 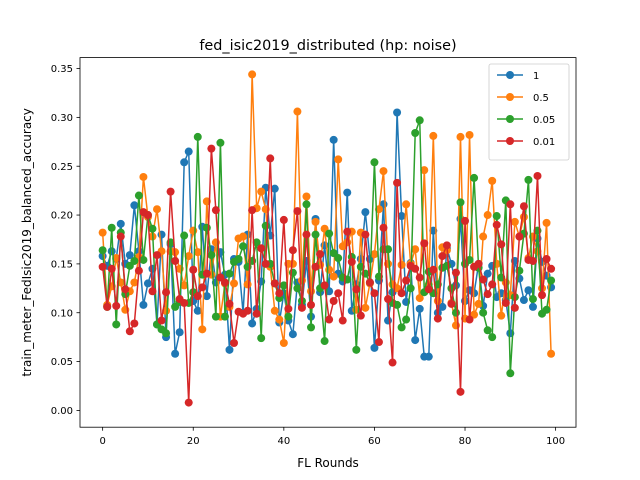 What do you see at coordinates (62, 362) in the screenshot?
I see `y-tick-label: 0.05` at bounding box center [62, 362].